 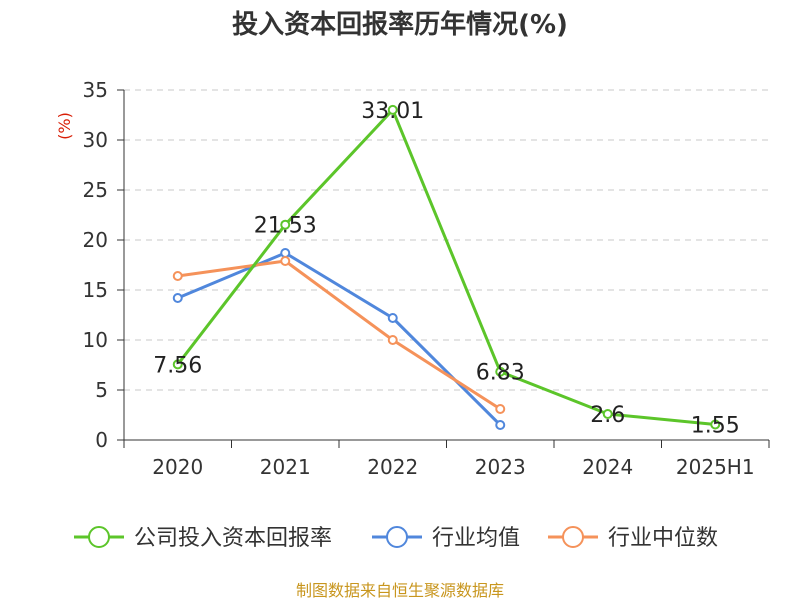 I want to click on y-tick-label: 20, so click(x=95, y=240).